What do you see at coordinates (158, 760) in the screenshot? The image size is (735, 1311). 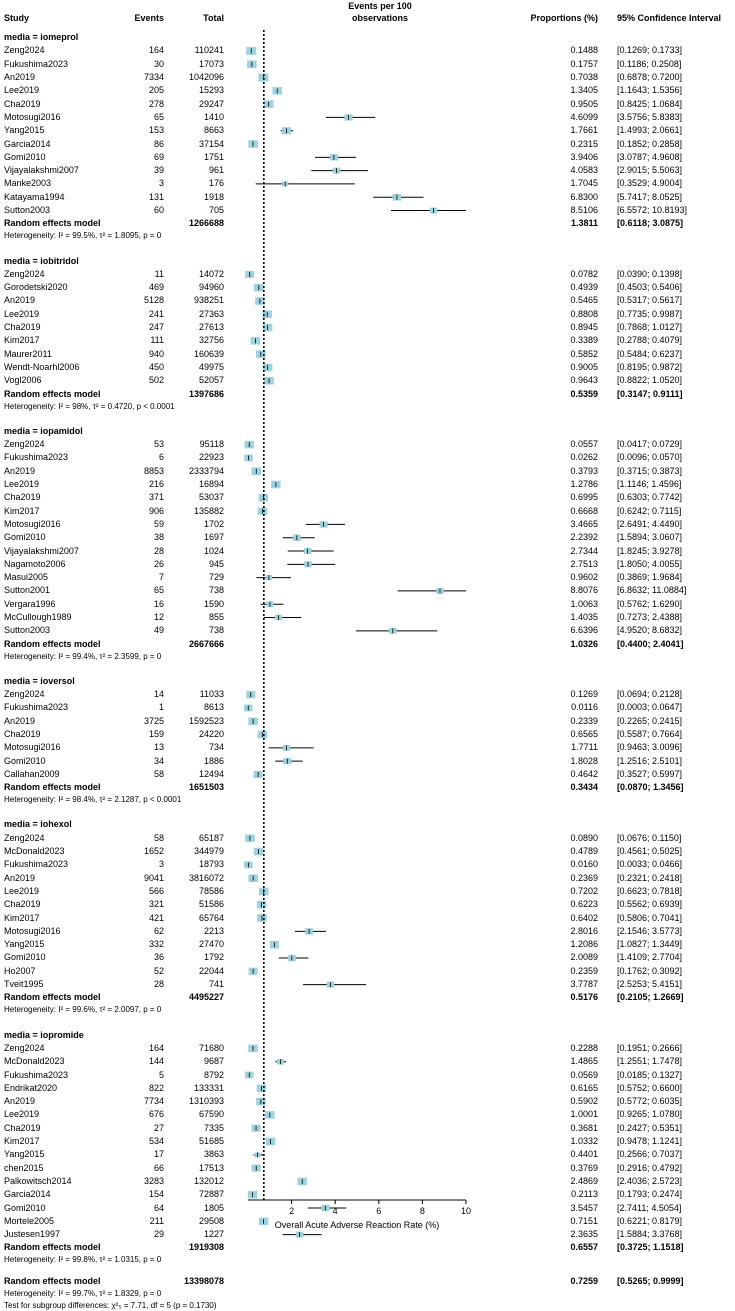 I see `study-events: 34` at bounding box center [158, 760].